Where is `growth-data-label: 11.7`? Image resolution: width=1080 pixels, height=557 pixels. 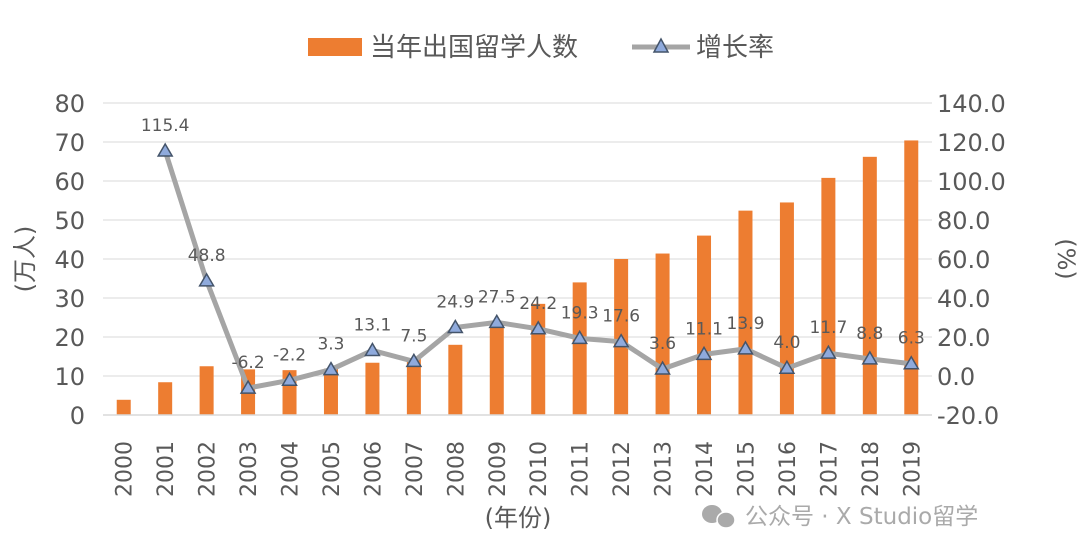 growth-data-label: 11.7 is located at coordinates (828, 328).